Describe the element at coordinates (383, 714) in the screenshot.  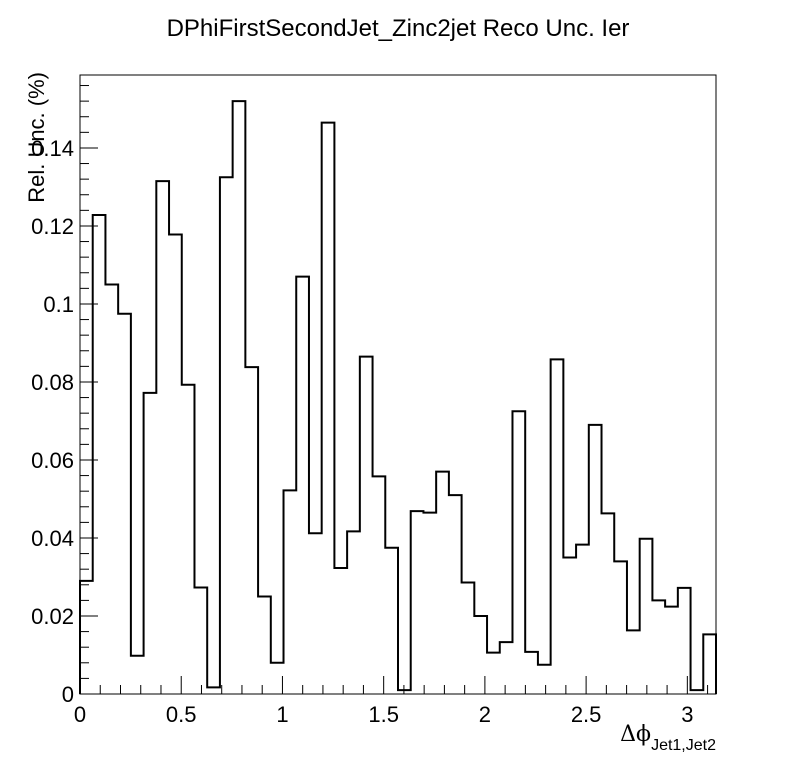
I see `x-tick-label: 1.5` at that location.